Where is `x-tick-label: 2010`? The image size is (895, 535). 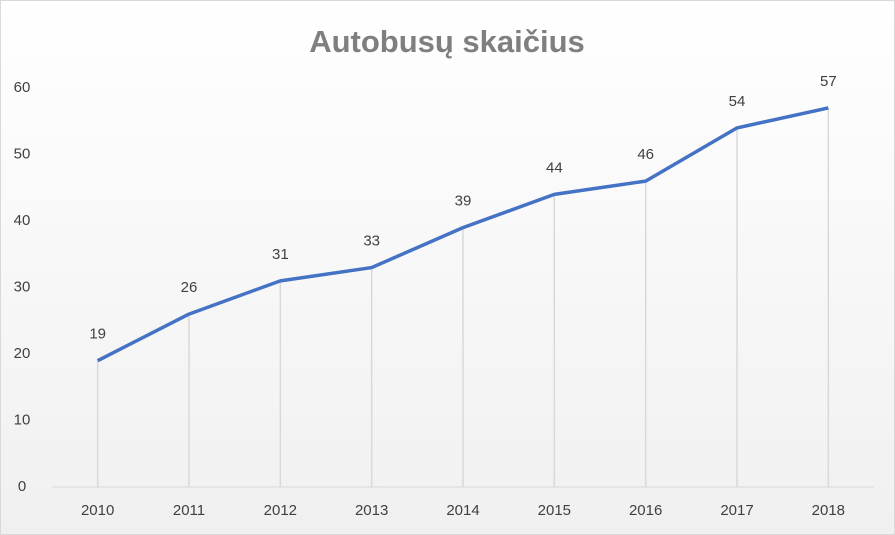 x-tick-label: 2010 is located at coordinates (97, 510).